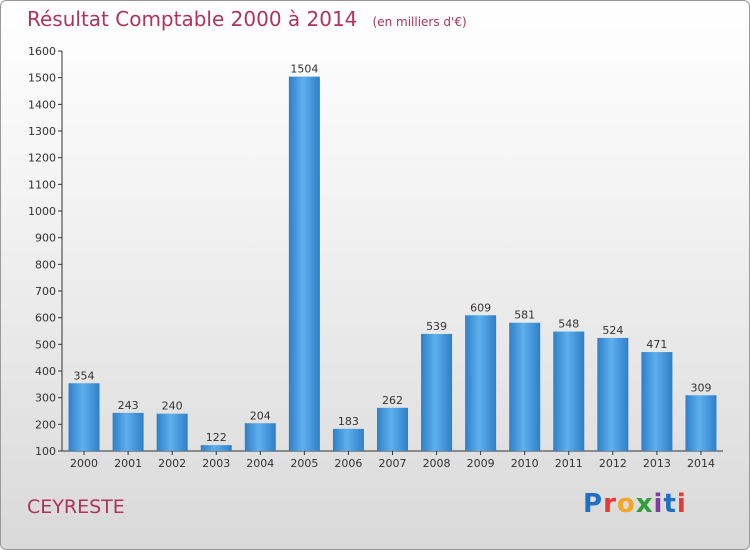 Image resolution: width=750 pixels, height=550 pixels. What do you see at coordinates (42, 51) in the screenshot?
I see `y-tick-label: 1600` at bounding box center [42, 51].